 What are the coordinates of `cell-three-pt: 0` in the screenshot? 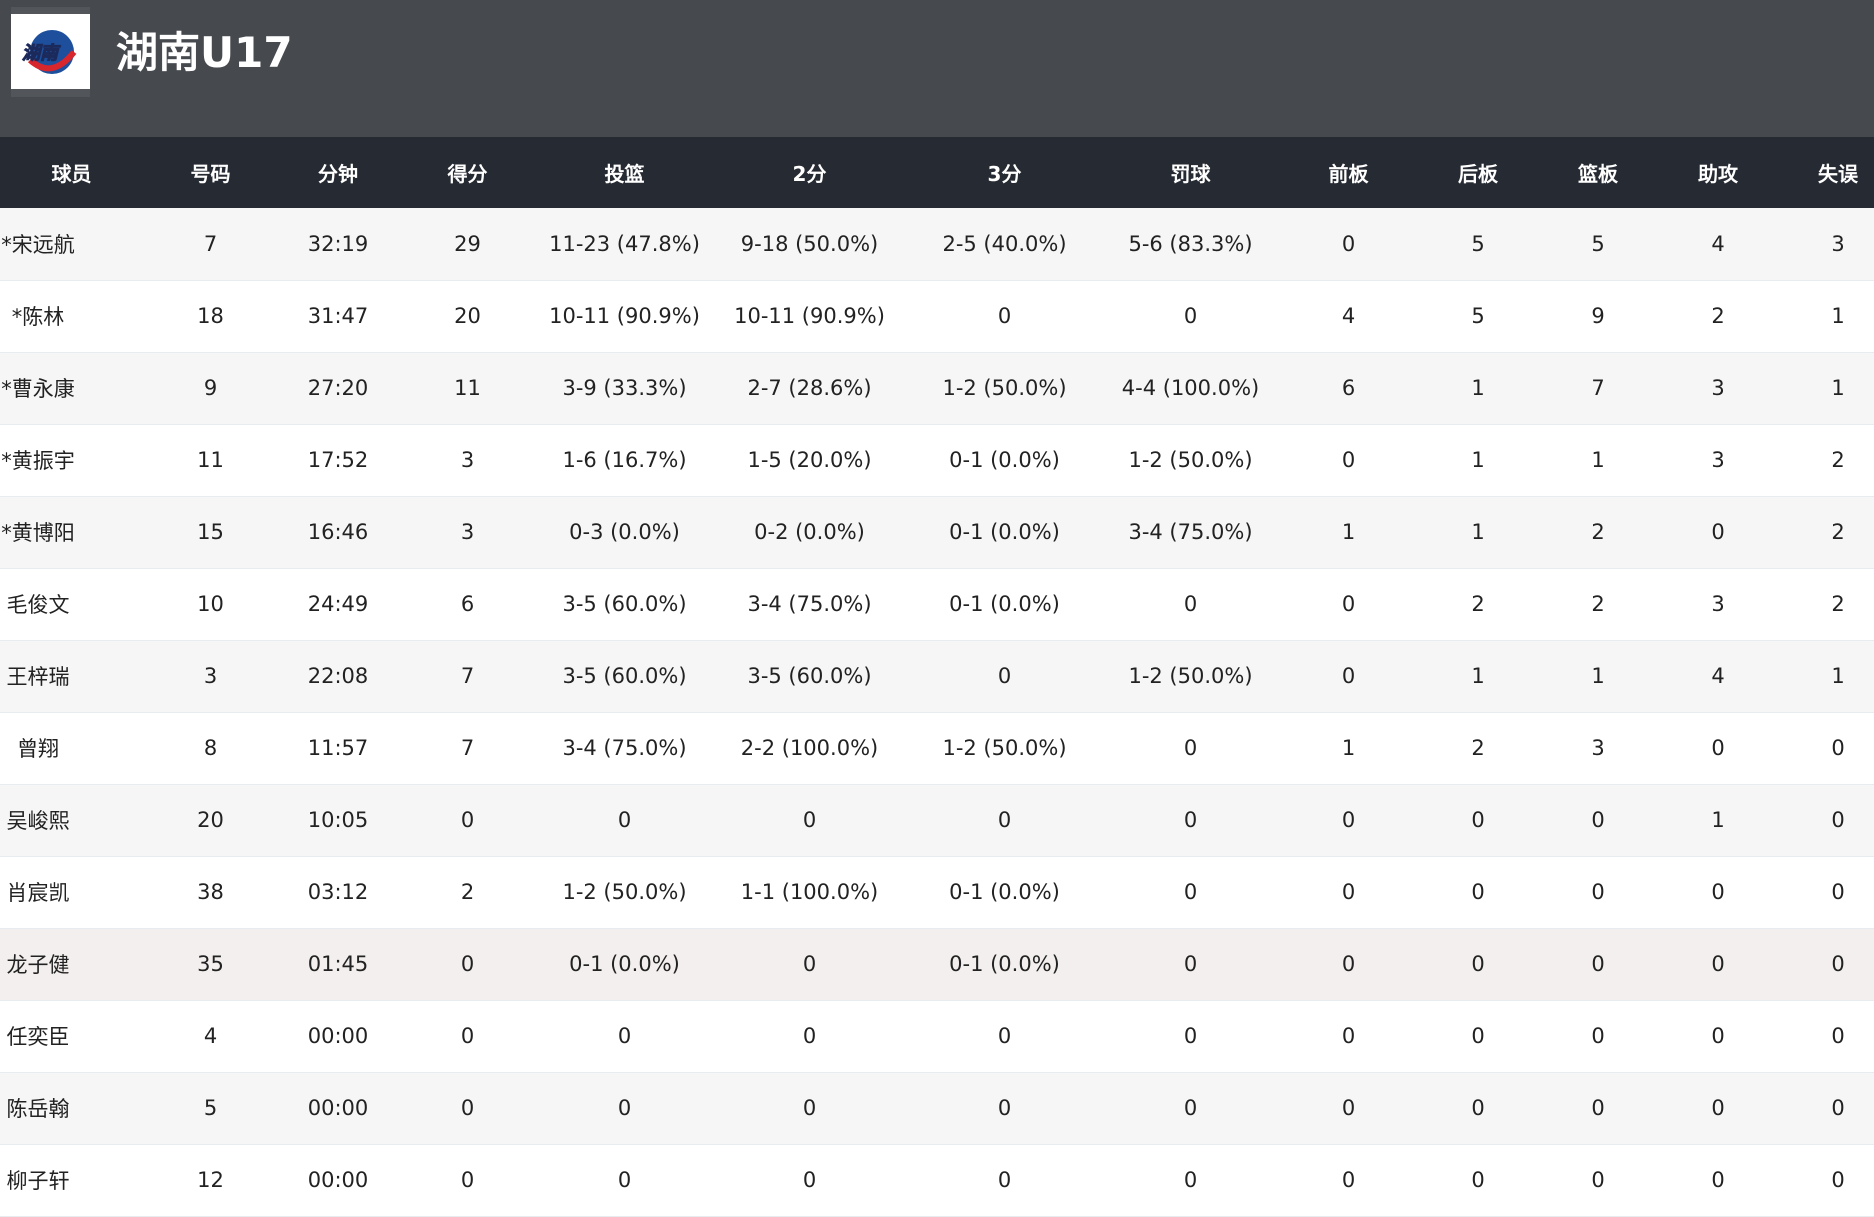 It's located at (1004, 316).